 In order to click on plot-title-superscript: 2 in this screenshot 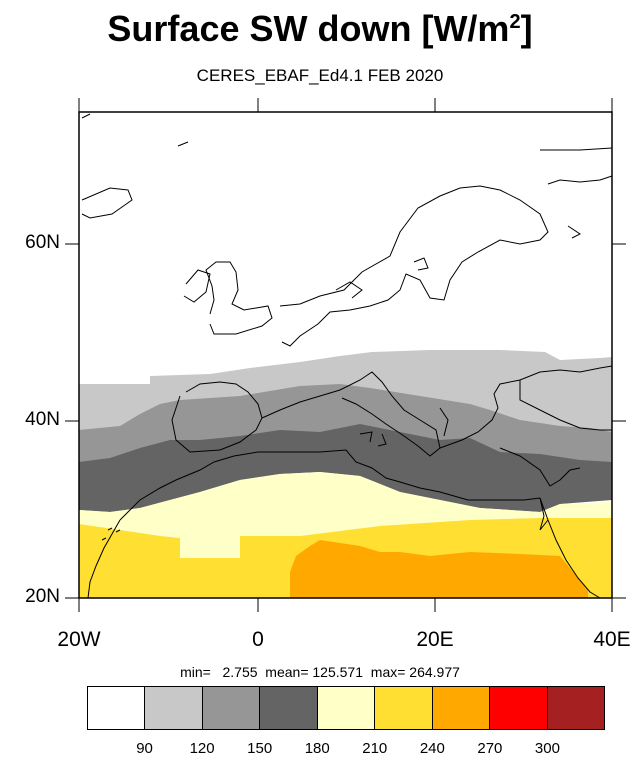, I will do `click(515, 22)`.